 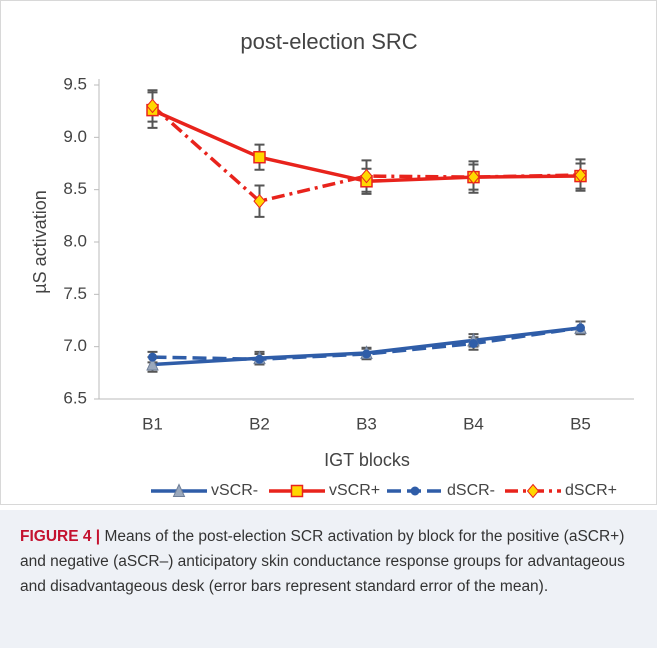 What do you see at coordinates (366, 423) in the screenshot?
I see `x-tick-label: B3` at bounding box center [366, 423].